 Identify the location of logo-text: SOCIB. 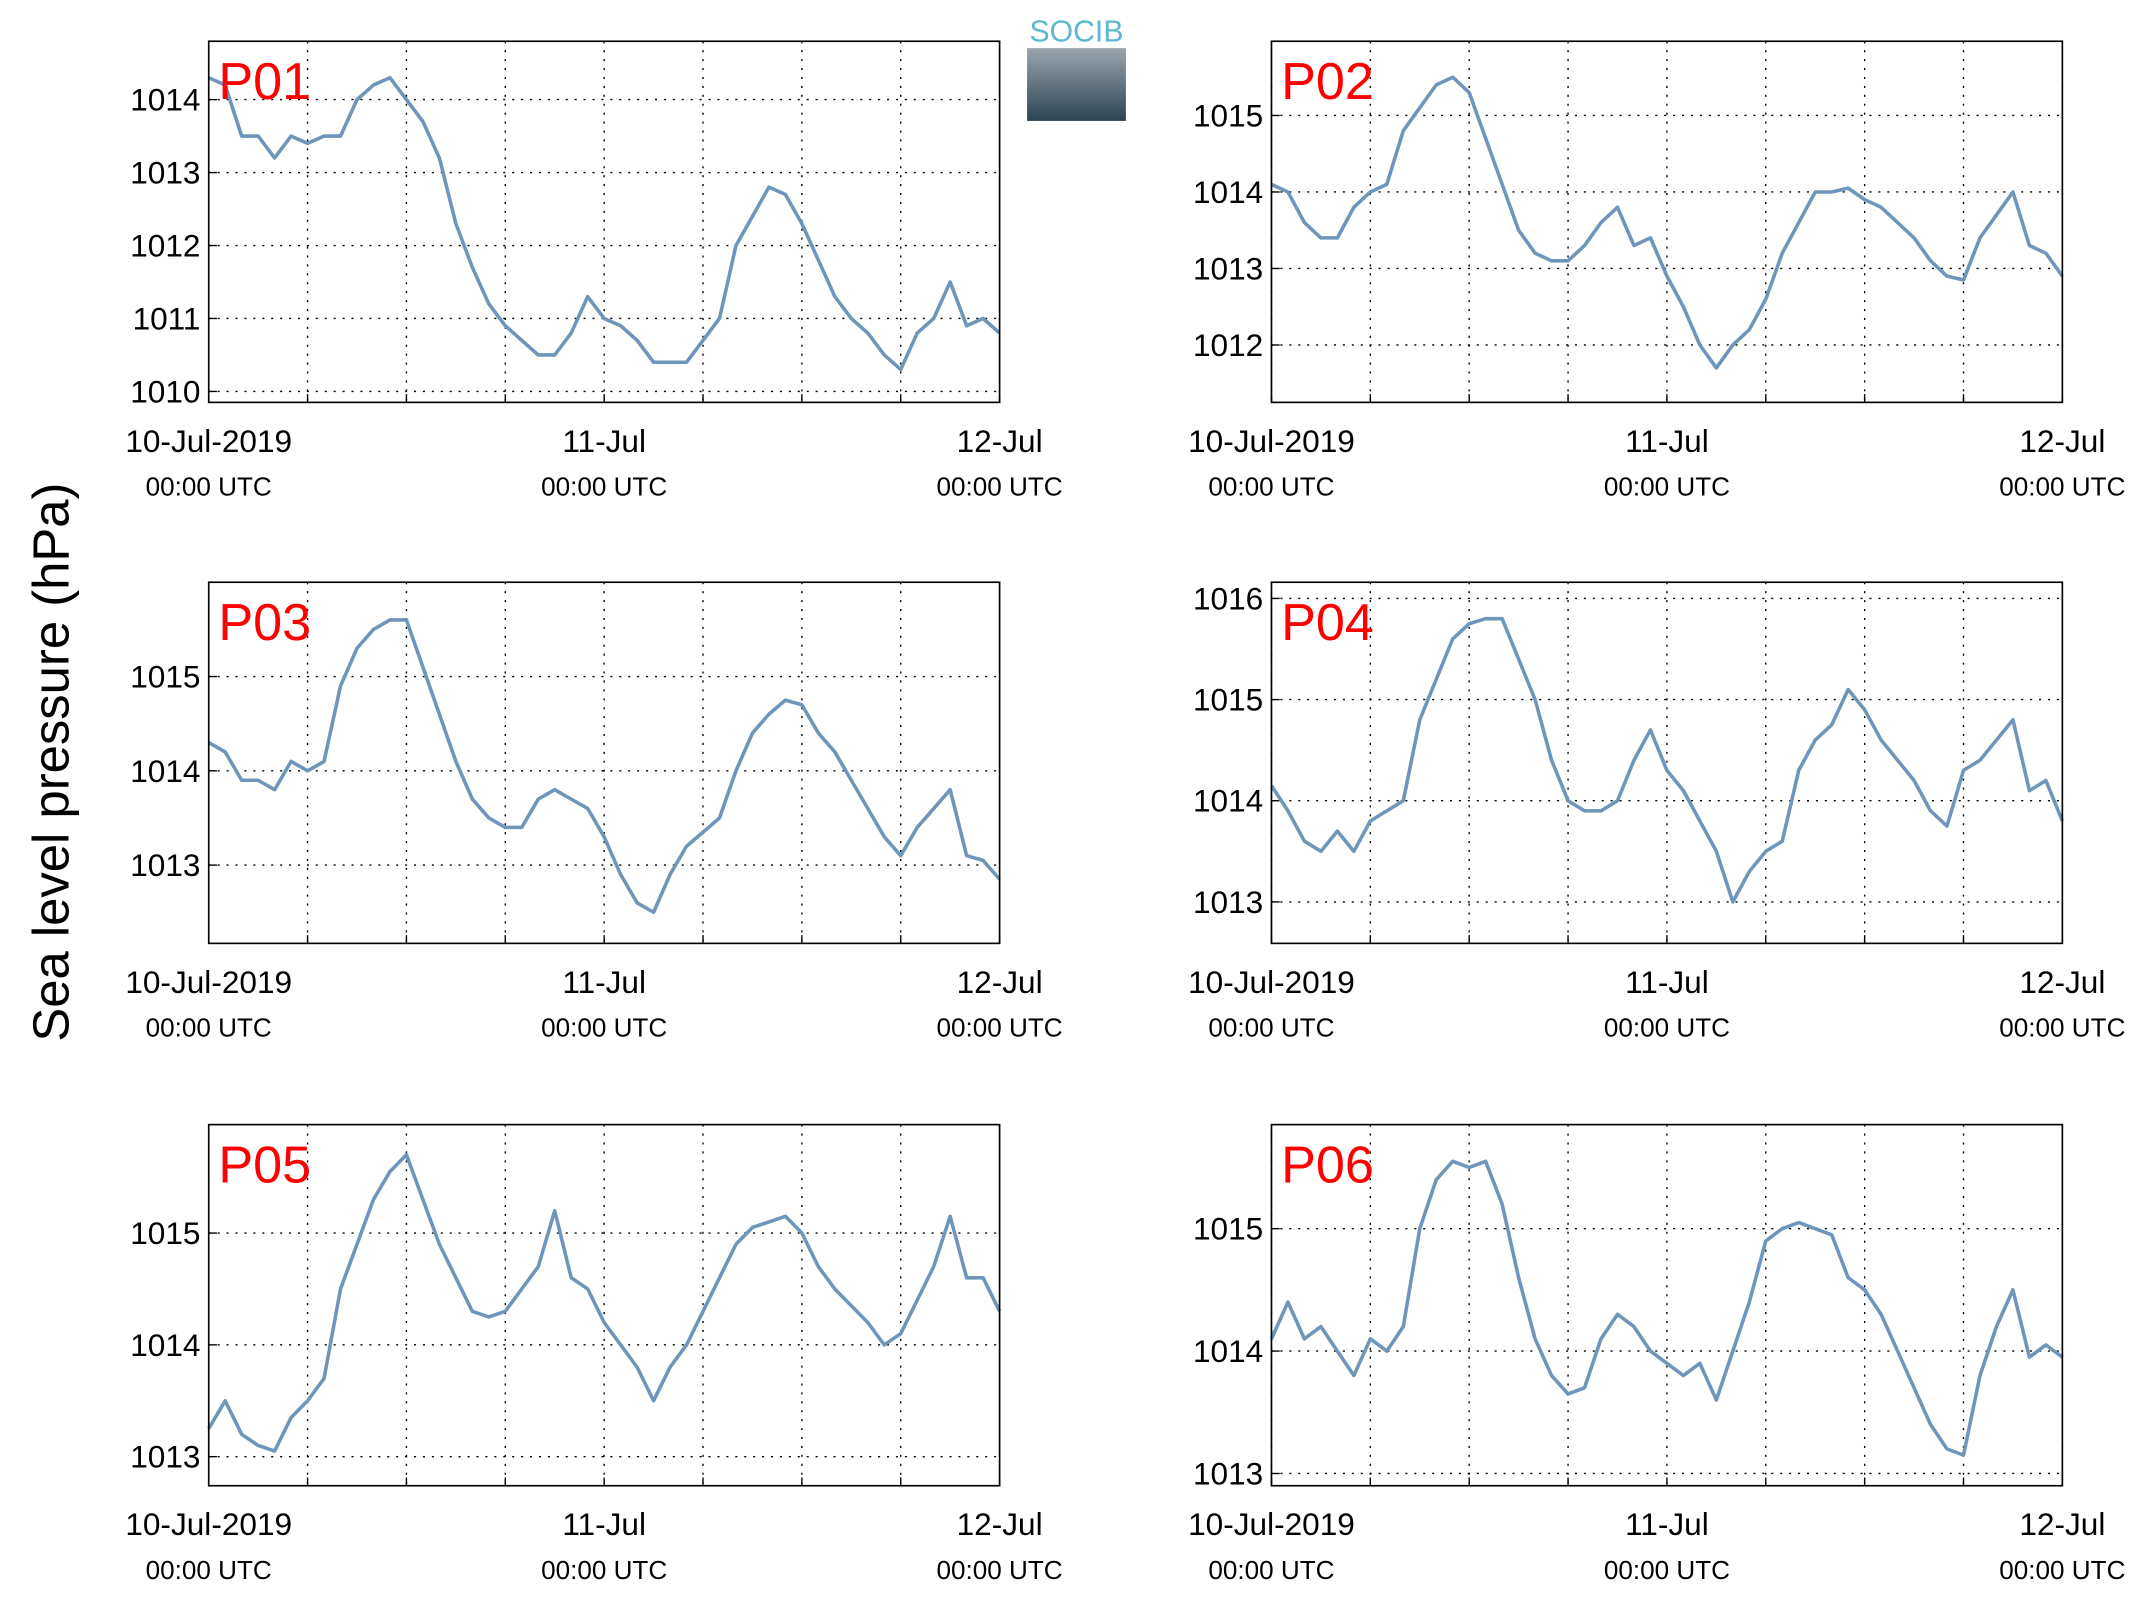
(1077, 31).